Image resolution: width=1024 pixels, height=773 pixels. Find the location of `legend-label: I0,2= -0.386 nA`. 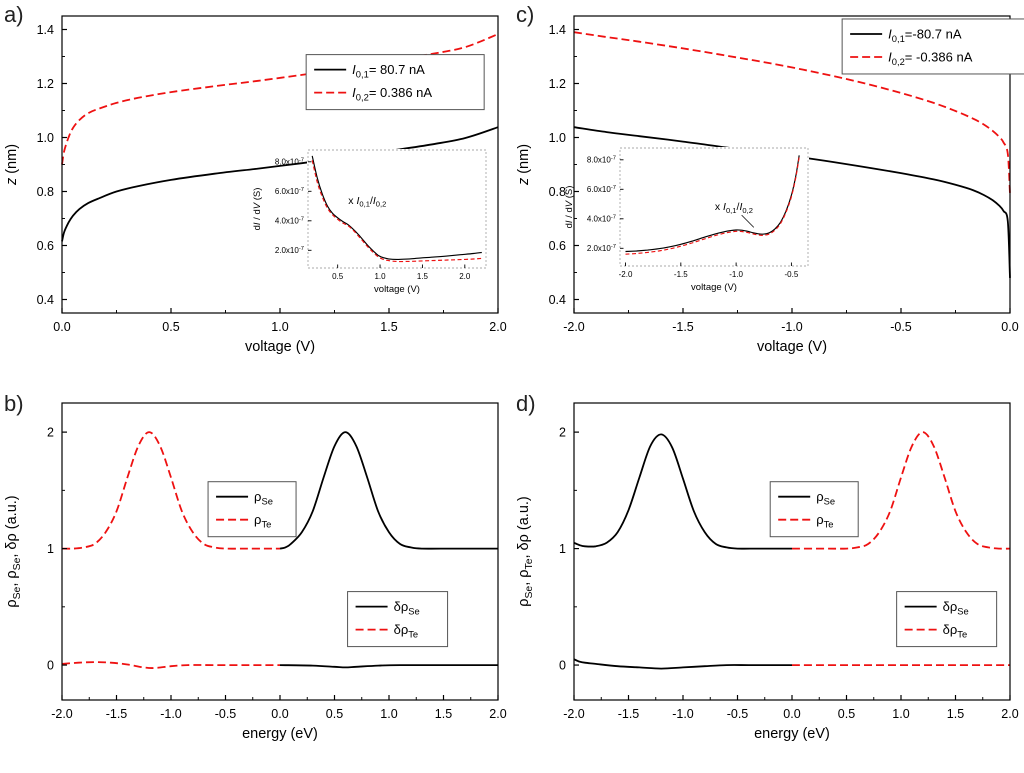

legend-label: I0,2= -0.386 nA is located at coordinates (930, 58).